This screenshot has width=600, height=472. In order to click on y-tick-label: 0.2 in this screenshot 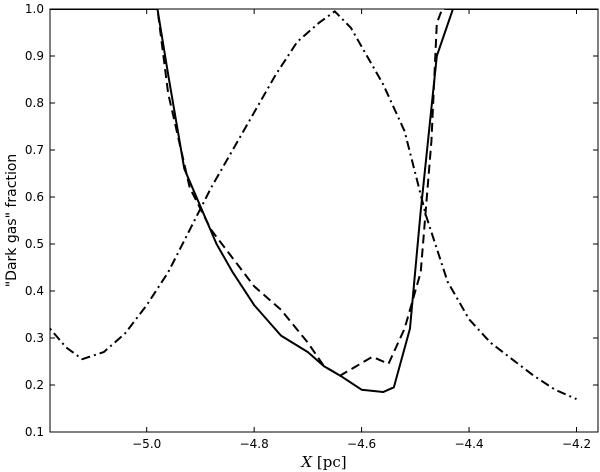, I will do `click(34, 385)`.